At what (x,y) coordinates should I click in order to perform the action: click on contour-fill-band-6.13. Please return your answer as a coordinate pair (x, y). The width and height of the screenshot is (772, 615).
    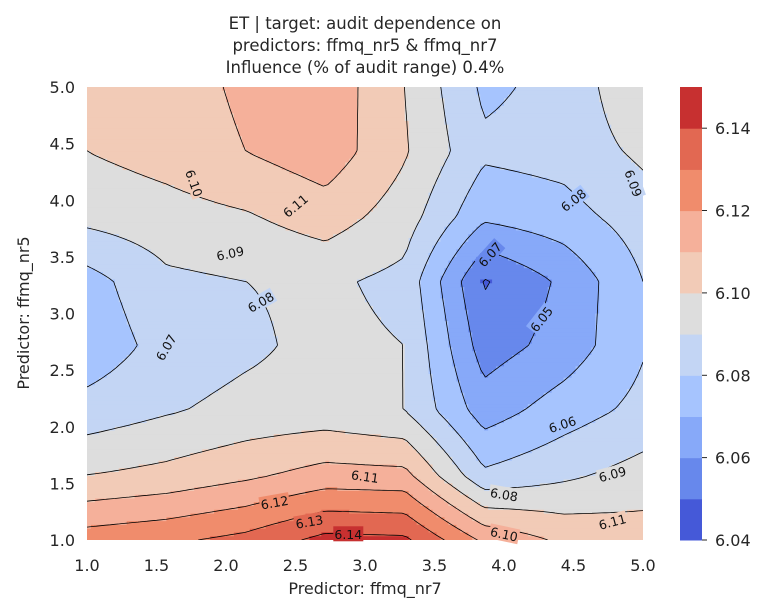
    Looking at the image, I should click on (357, 515).